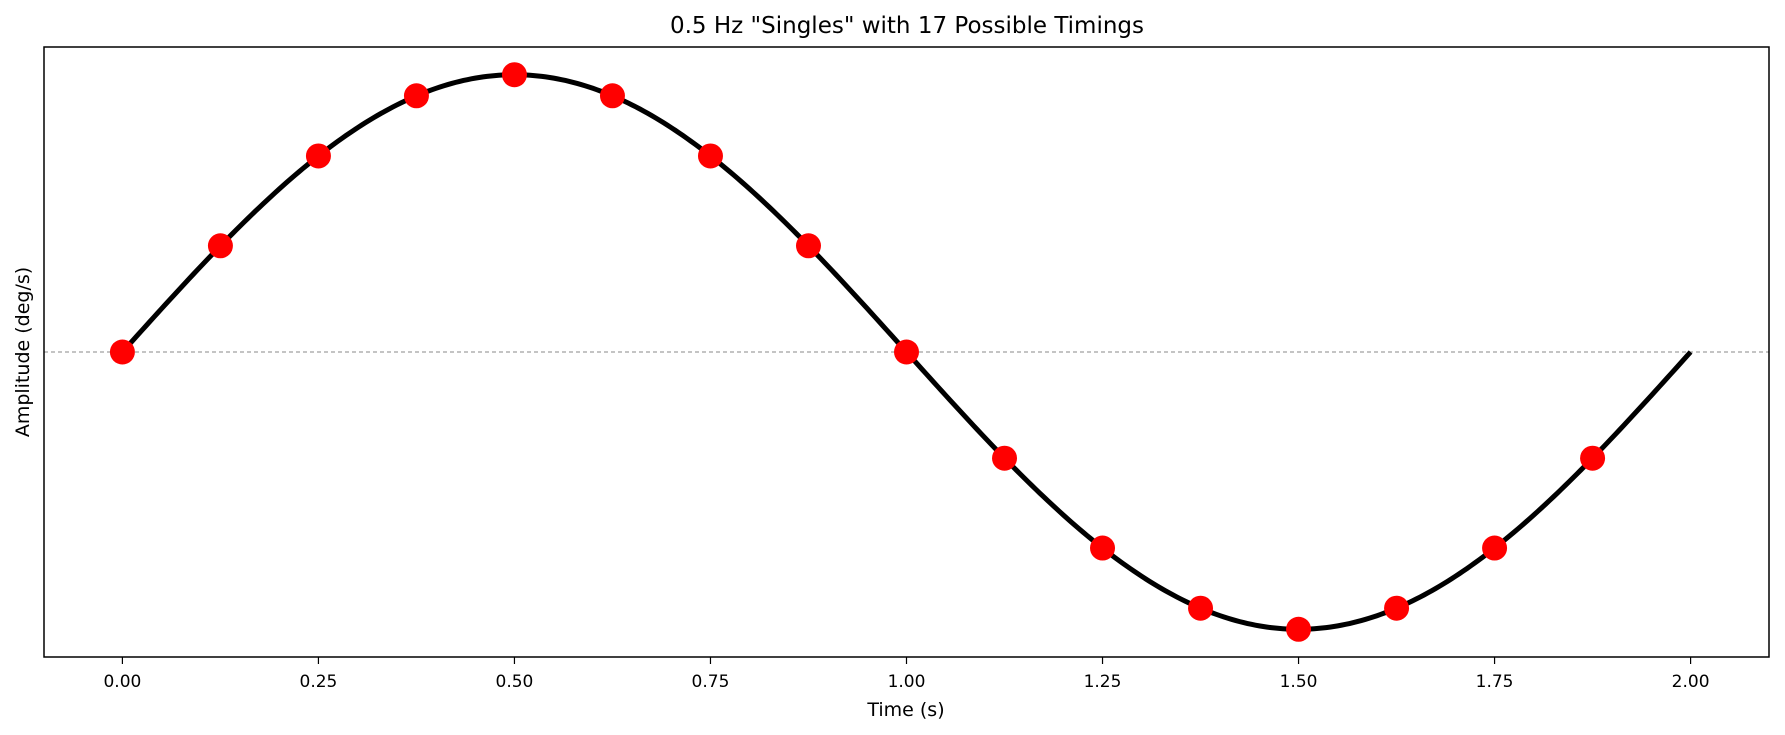  I want to click on x-tick-label: 0.25, so click(319, 682).